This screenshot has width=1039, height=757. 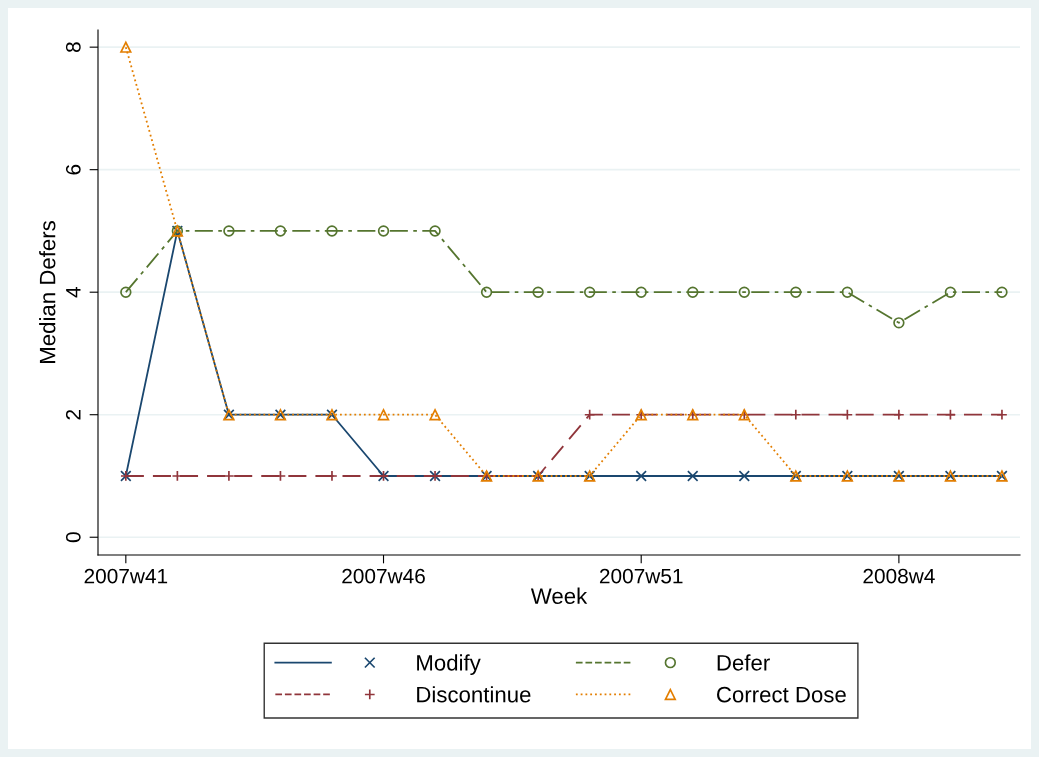 What do you see at coordinates (73, 169) in the screenshot?
I see `y-tick-label: 6` at bounding box center [73, 169].